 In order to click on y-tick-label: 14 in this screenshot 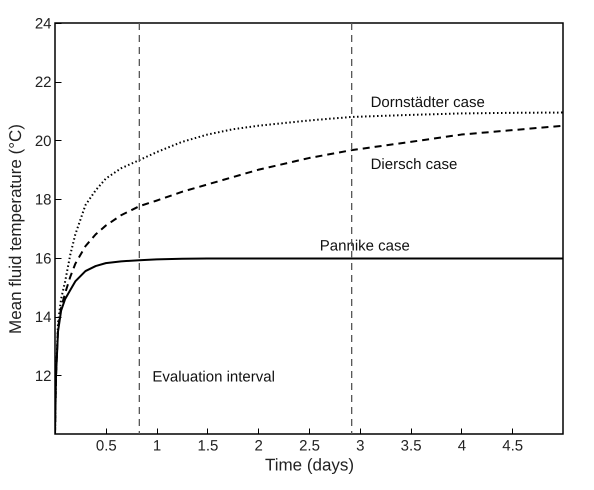, I will do `click(43, 317)`.